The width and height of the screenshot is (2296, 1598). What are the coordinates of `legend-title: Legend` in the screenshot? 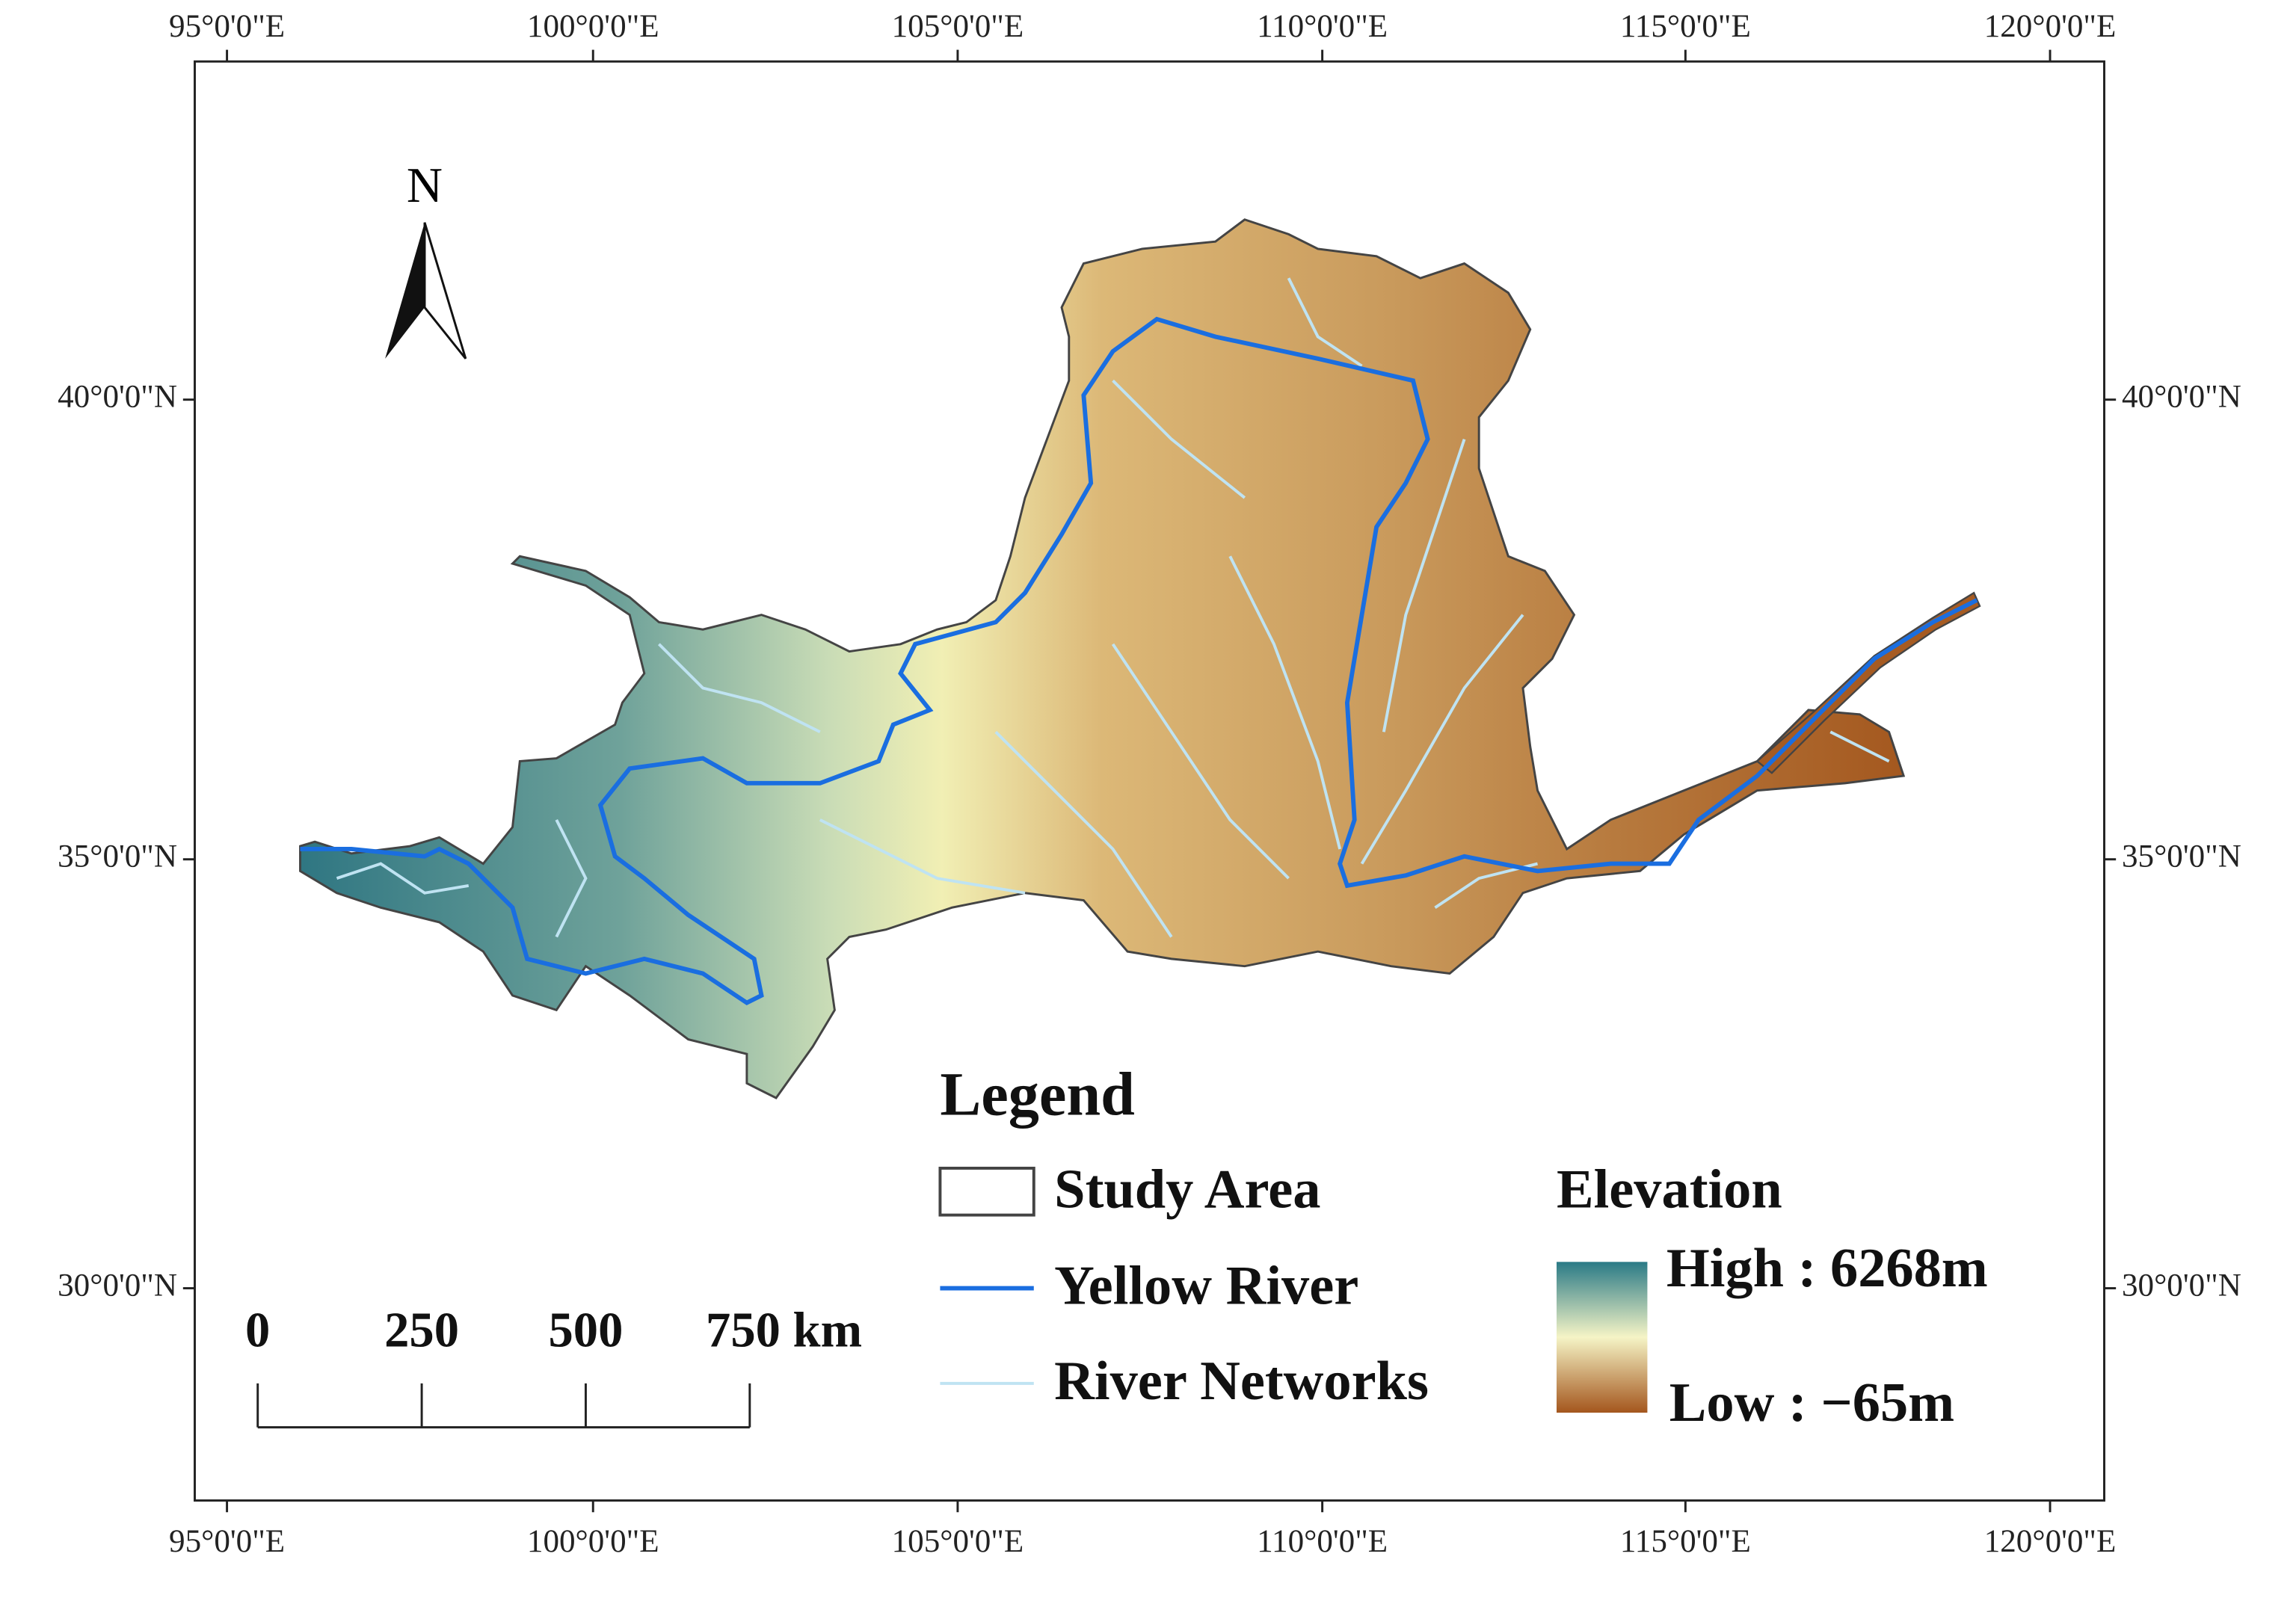 It's located at (1037, 1095).